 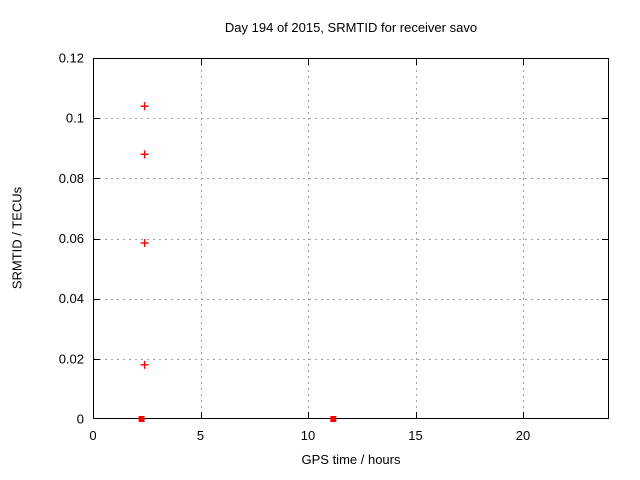 What do you see at coordinates (71, 358) in the screenshot?
I see `y-tick-label: 0.02` at bounding box center [71, 358].